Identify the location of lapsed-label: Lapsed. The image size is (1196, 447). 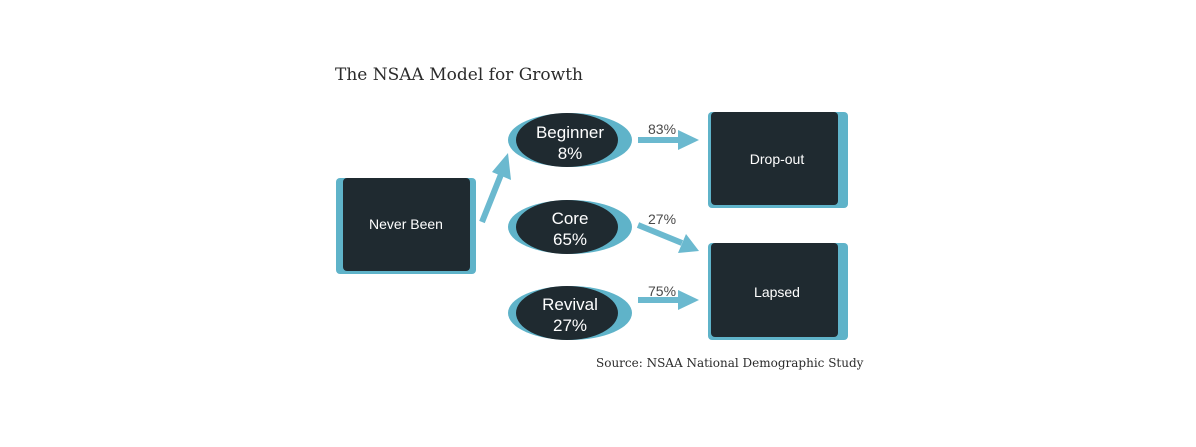
(777, 292).